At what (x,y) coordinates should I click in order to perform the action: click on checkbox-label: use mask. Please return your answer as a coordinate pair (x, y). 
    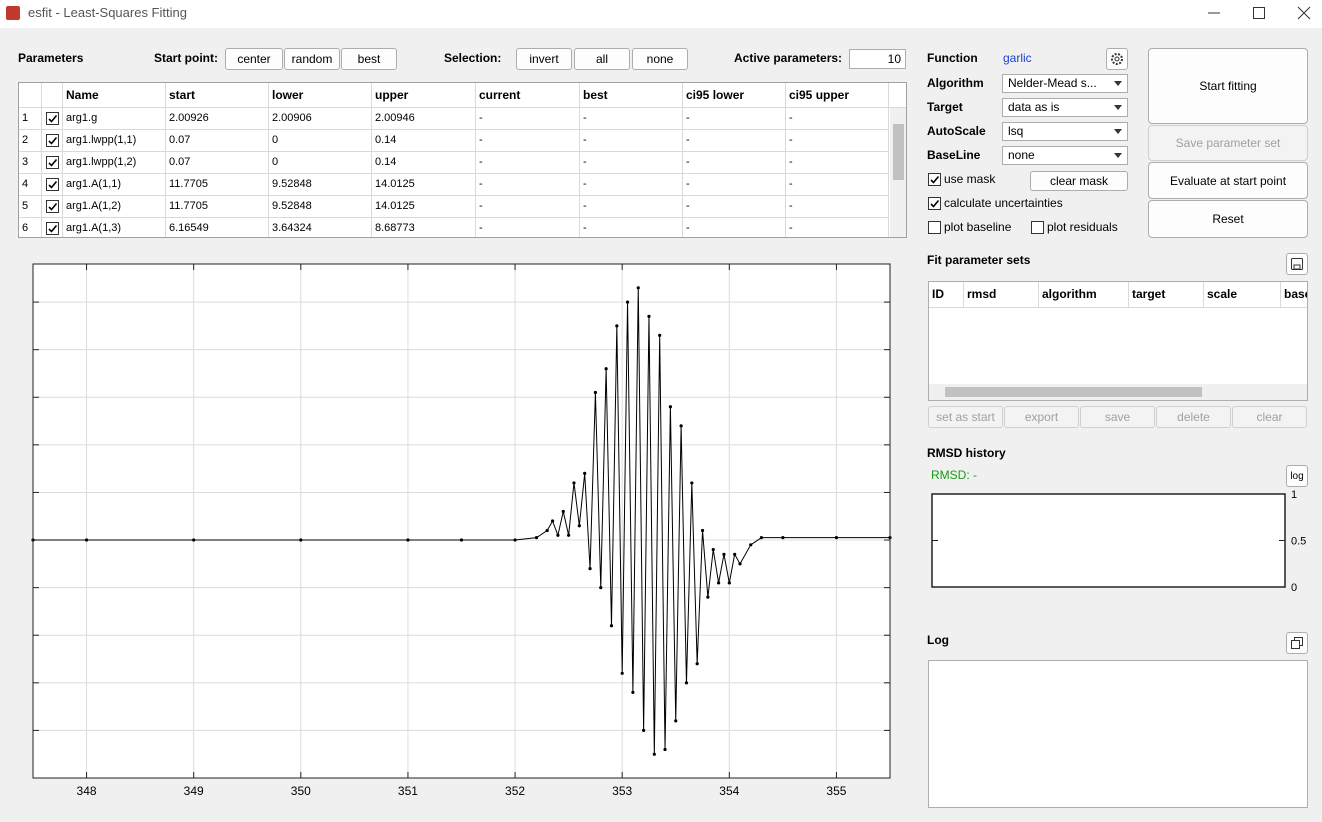
    Looking at the image, I should click on (970, 179).